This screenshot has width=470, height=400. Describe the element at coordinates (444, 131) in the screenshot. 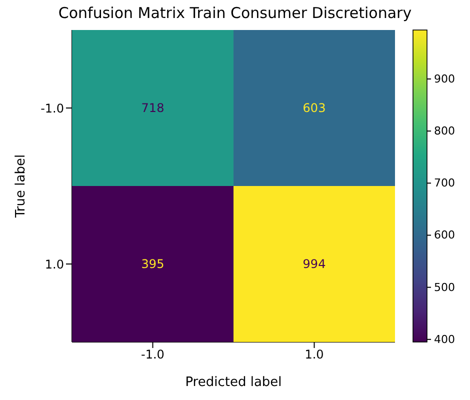

I see `color-bar-label: 800` at that location.